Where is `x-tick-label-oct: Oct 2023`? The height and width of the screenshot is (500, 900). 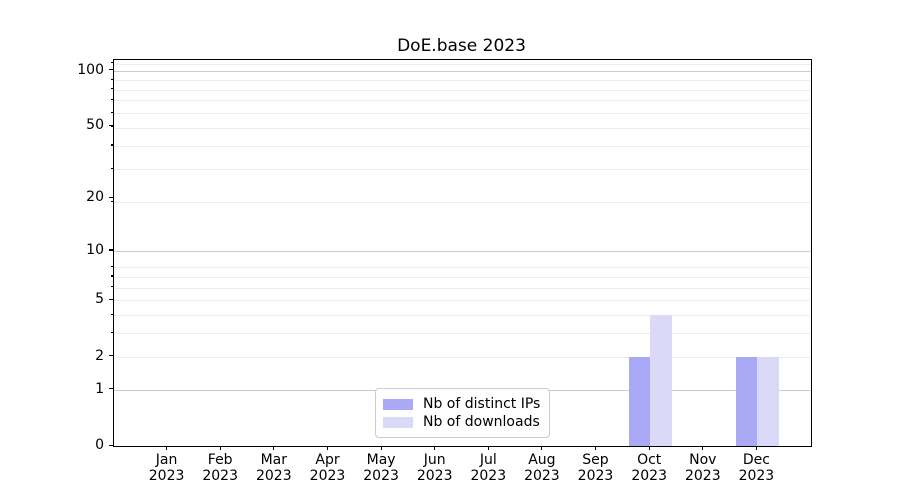 x-tick-label-oct: Oct 2023 is located at coordinates (649, 468).